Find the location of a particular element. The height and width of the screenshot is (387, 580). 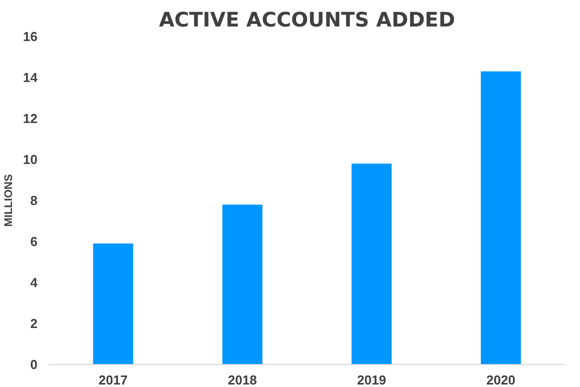

y-tick-label: 10 is located at coordinates (30, 159).